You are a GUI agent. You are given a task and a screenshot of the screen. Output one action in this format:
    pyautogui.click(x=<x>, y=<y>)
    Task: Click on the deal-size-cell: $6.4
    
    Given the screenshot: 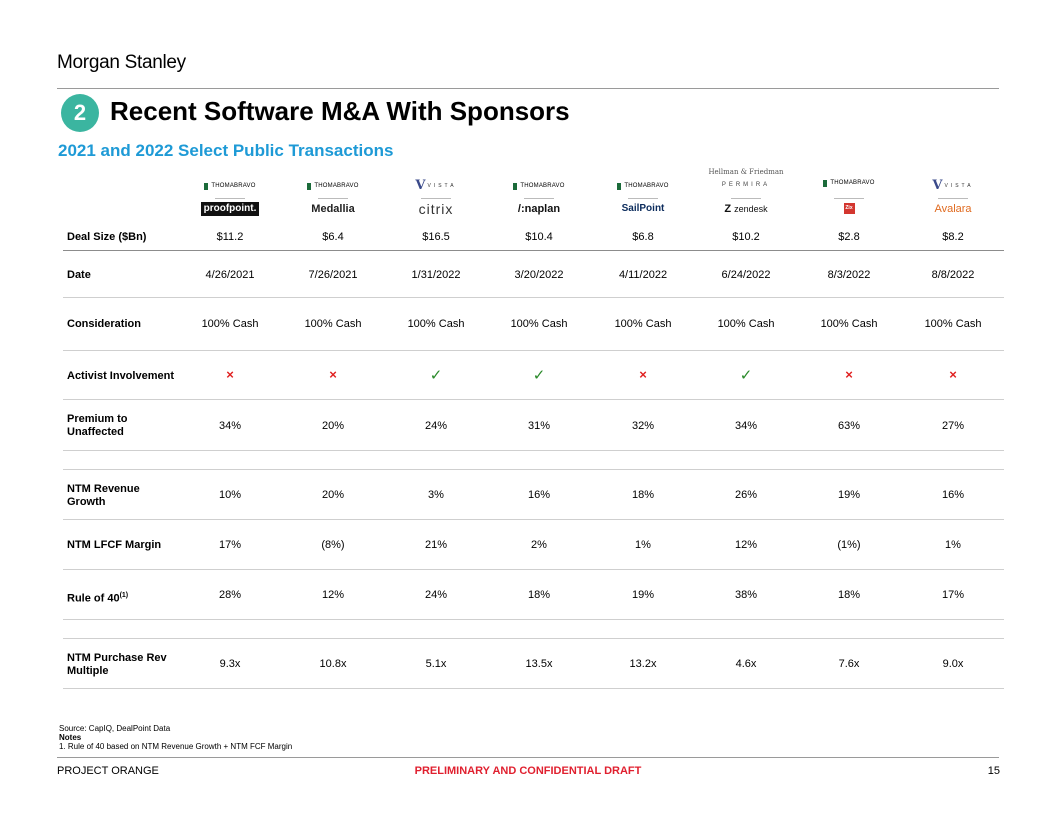 What is the action you would take?
    pyautogui.click(x=333, y=237)
    